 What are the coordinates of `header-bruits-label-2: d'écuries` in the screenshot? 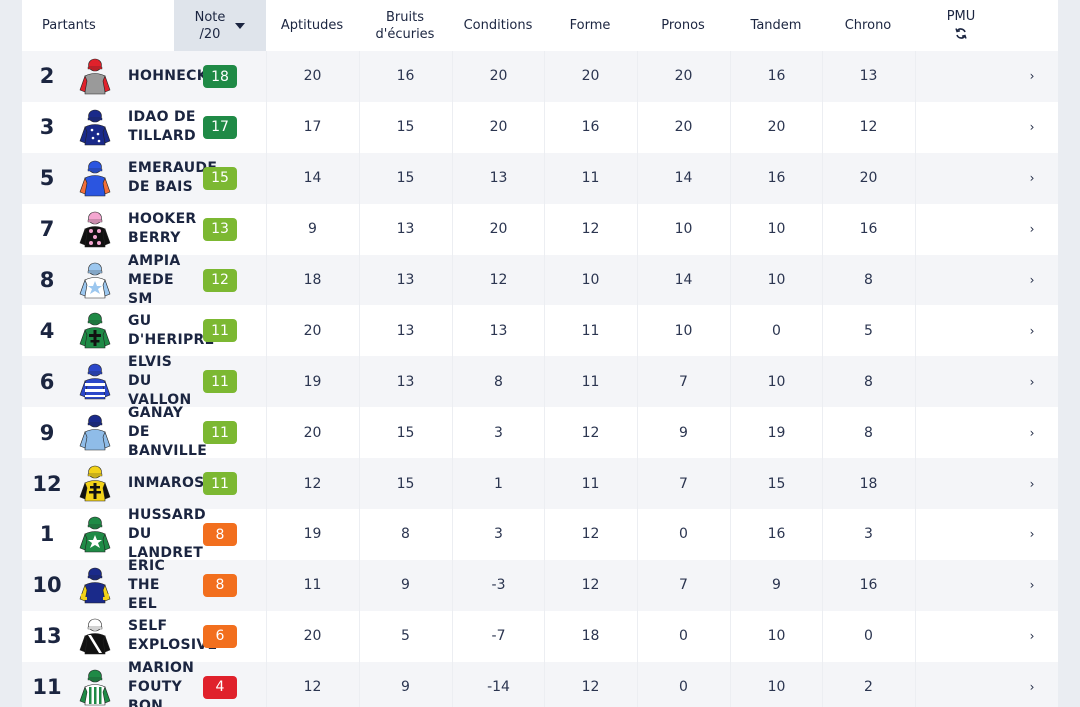 It's located at (405, 34).